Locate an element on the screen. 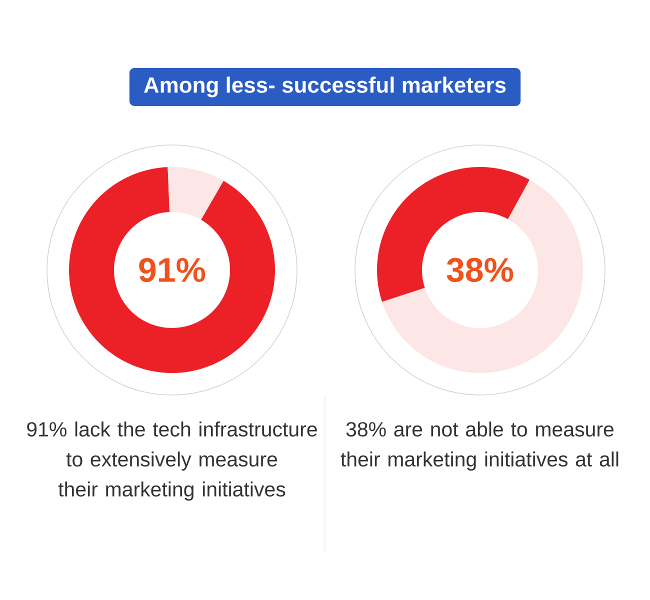  text: 38% are not able to measure their marketing initiatives at all is located at coordinates (479, 446).